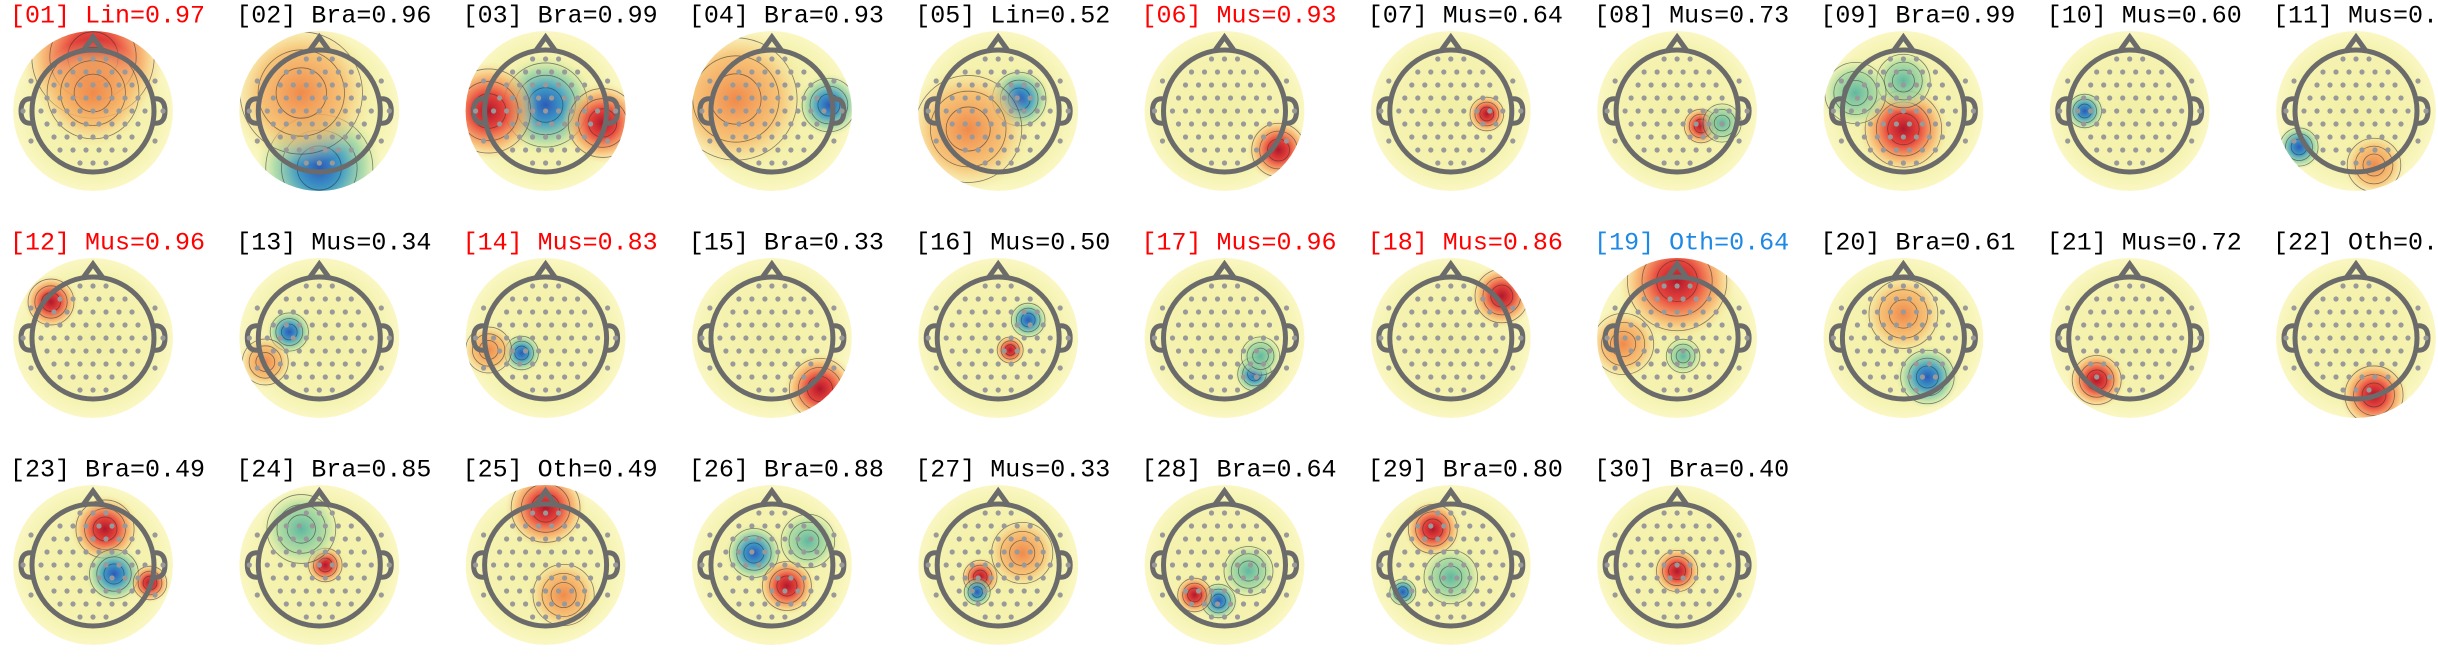 The height and width of the screenshot is (667, 2438). I want to click on component-title: [16] Mus=0.50, so click(1012, 243).